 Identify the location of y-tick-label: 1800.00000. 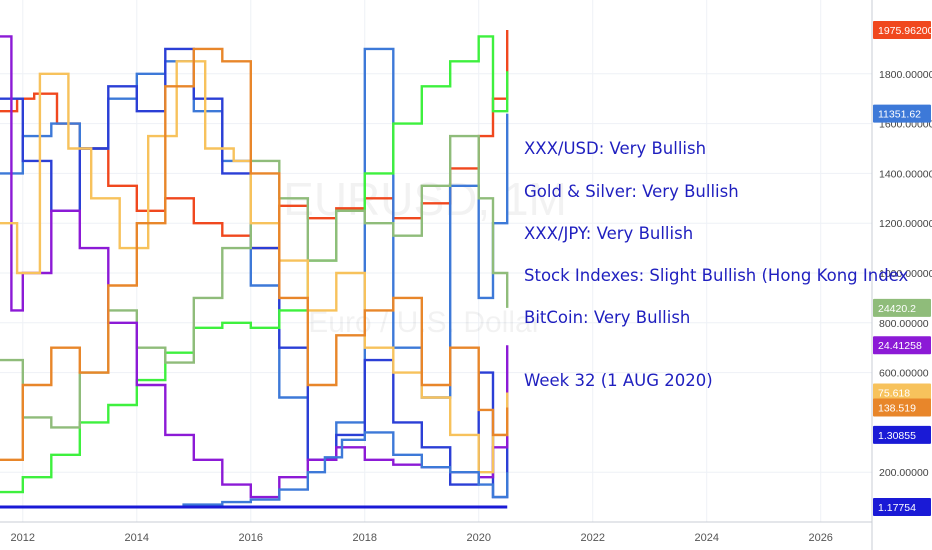
(905, 75).